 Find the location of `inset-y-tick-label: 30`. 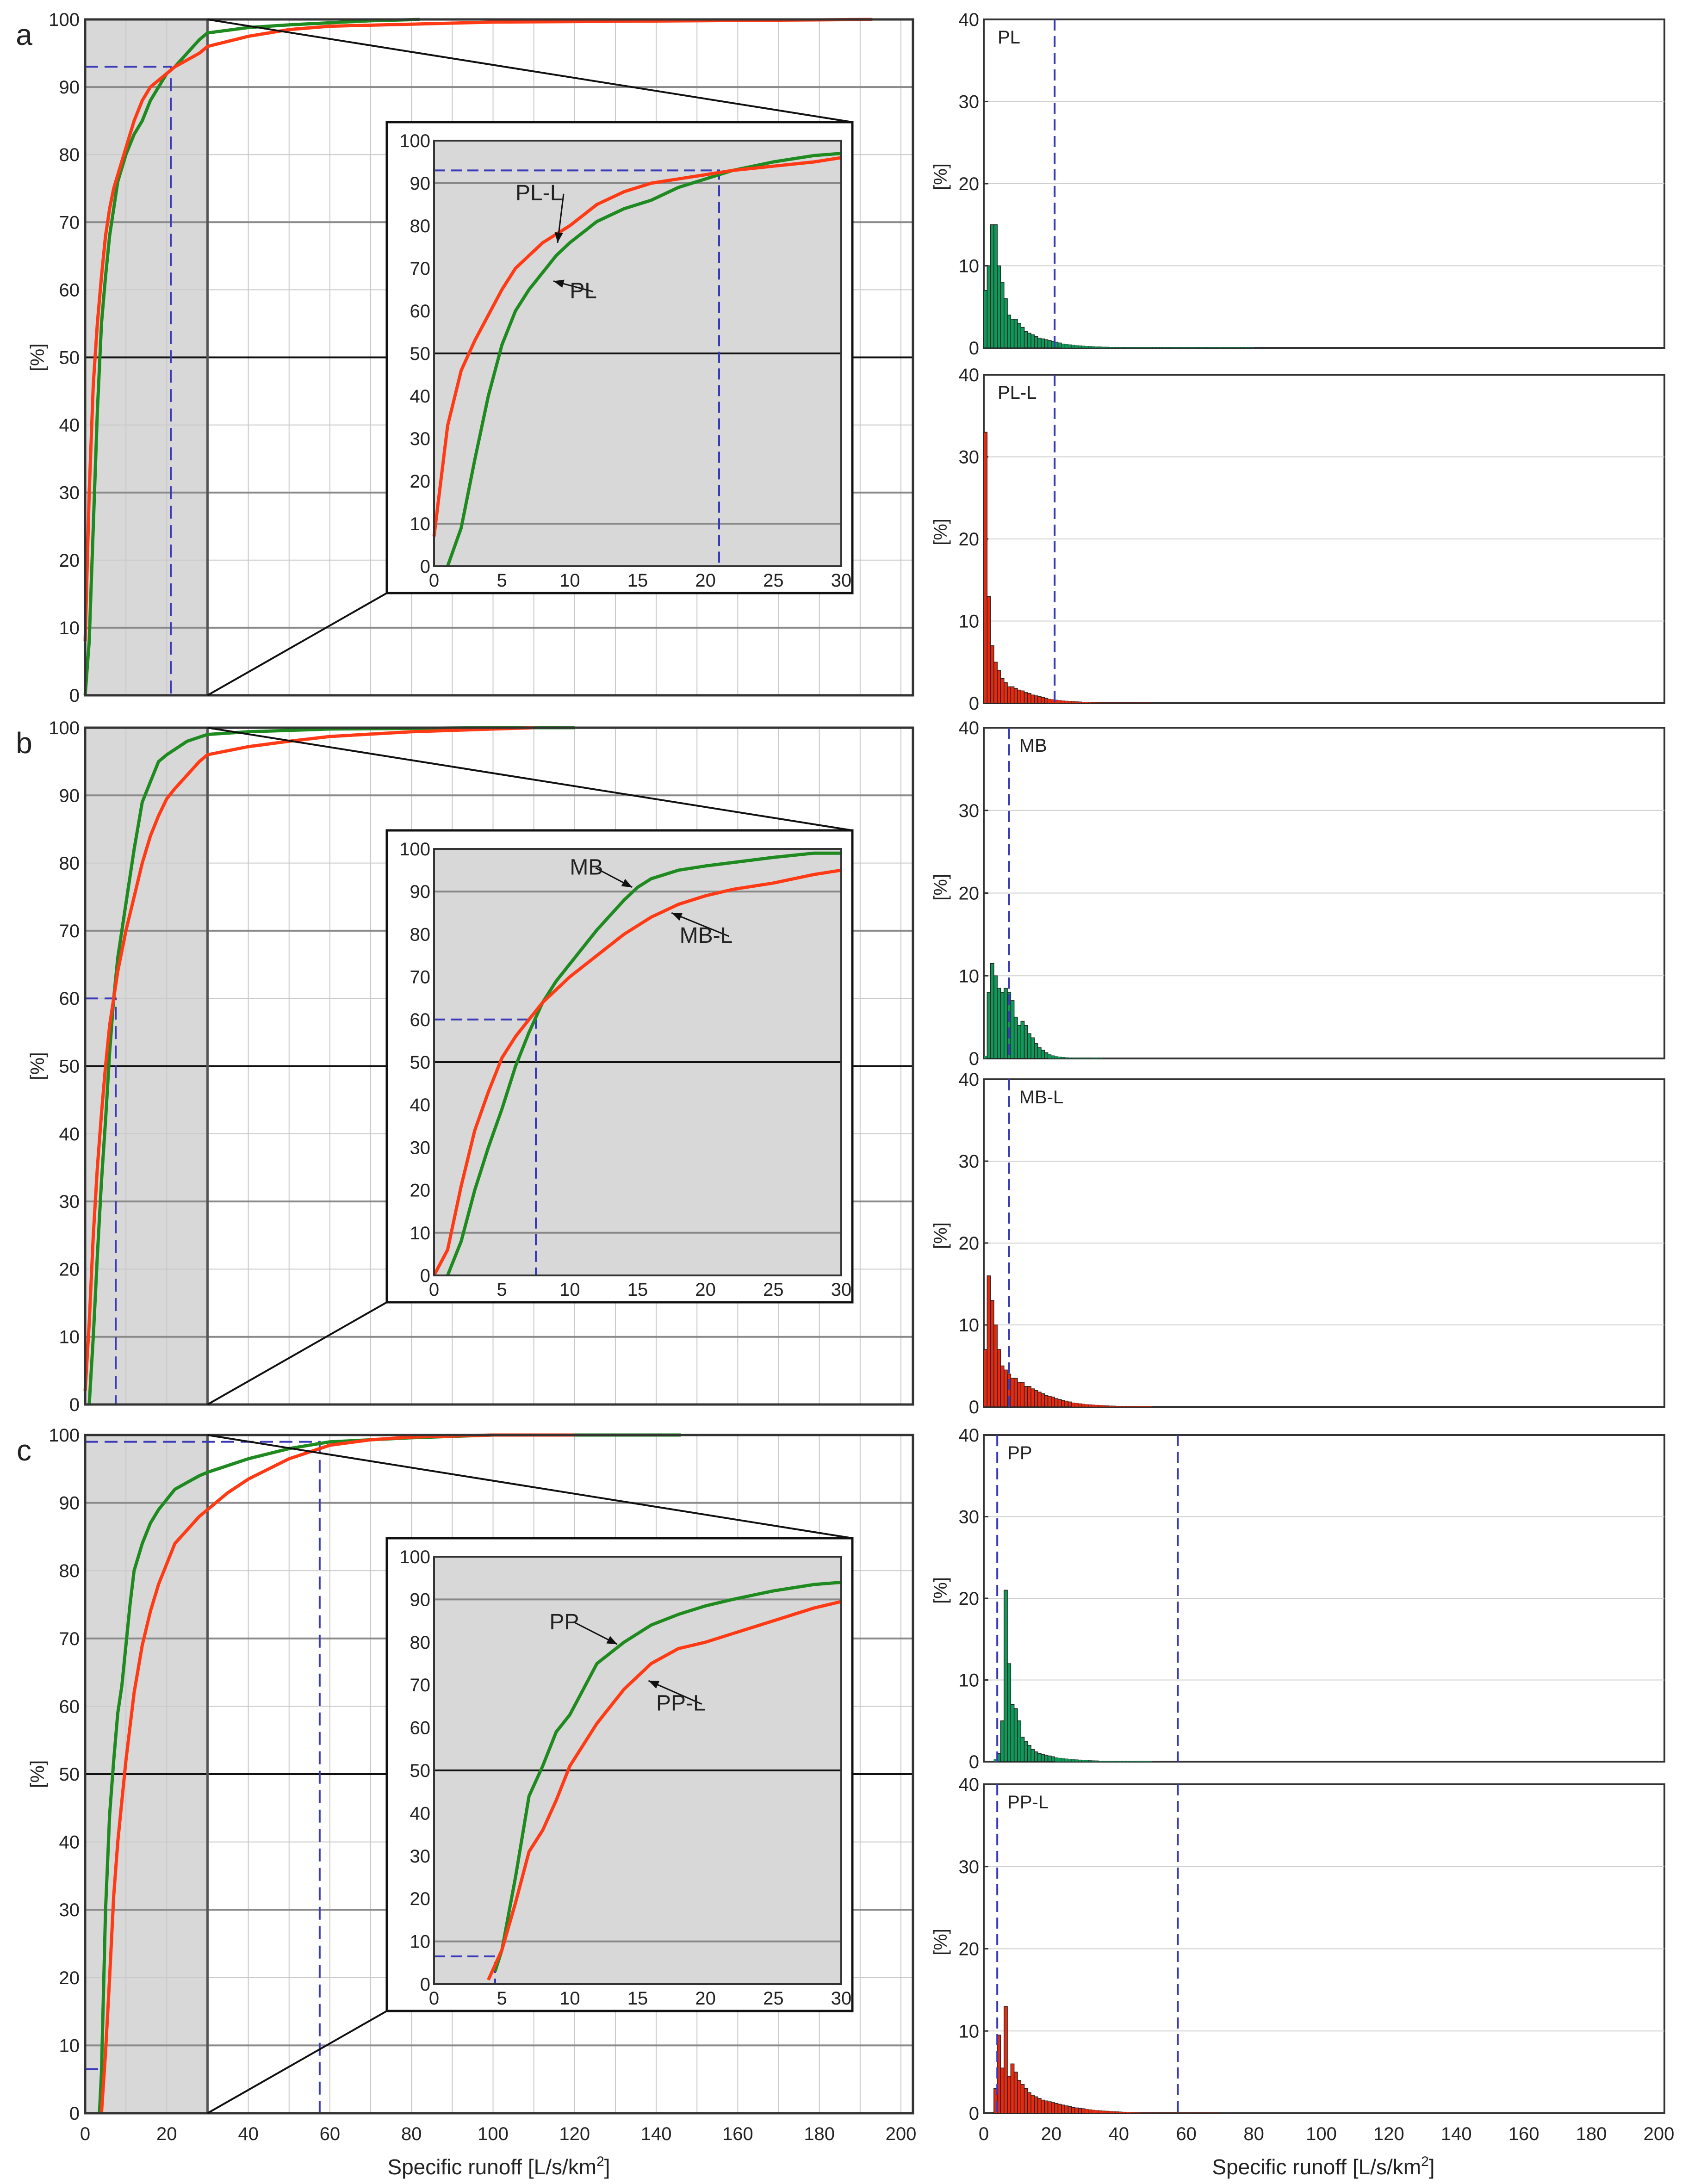

inset-y-tick-label: 30 is located at coordinates (420, 1856).